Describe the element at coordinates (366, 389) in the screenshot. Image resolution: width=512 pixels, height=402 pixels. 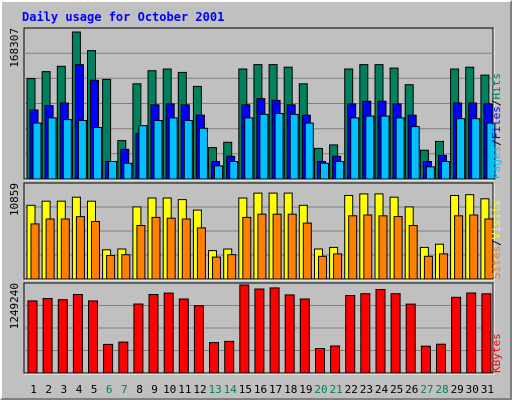
I see `x-tick-label: 23` at that location.